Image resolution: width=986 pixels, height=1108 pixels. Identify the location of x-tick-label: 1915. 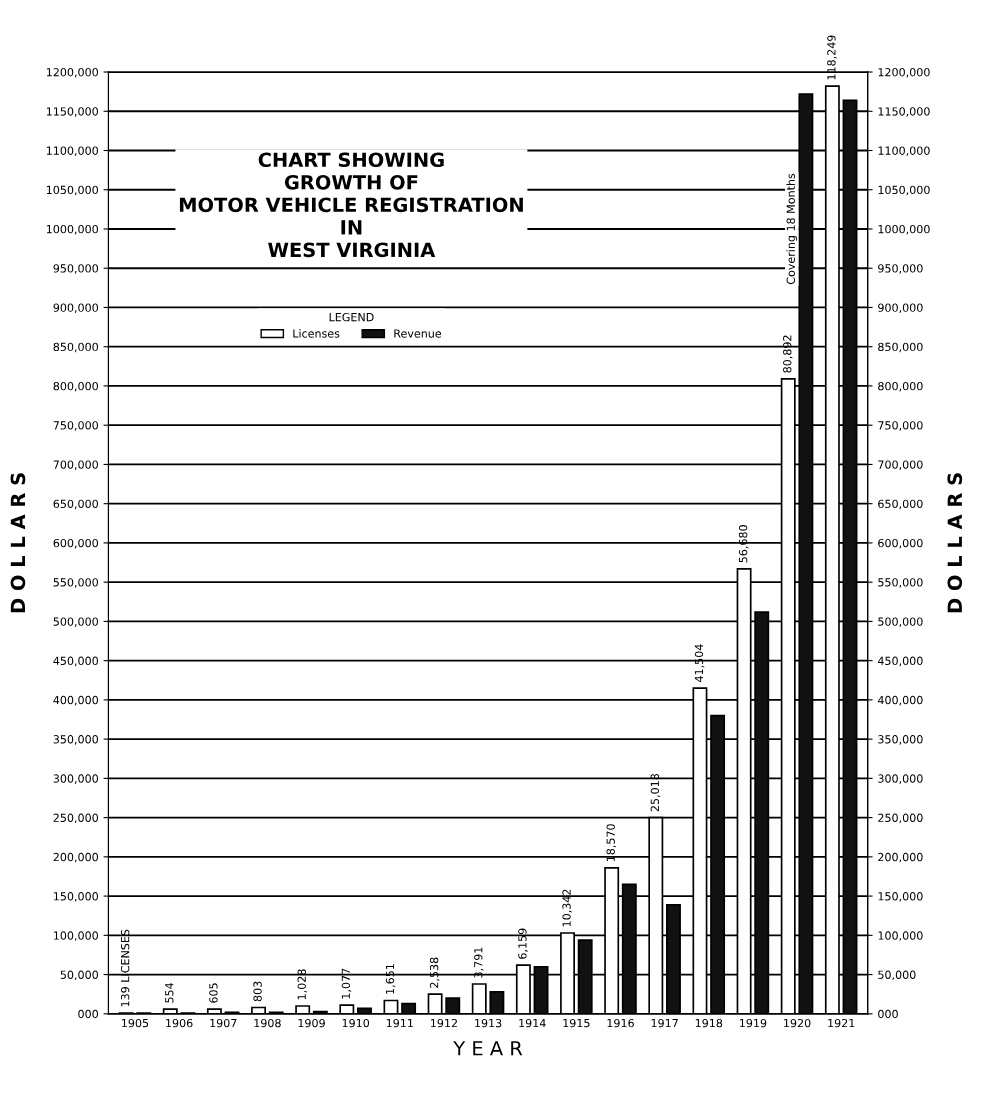
(576, 1023).